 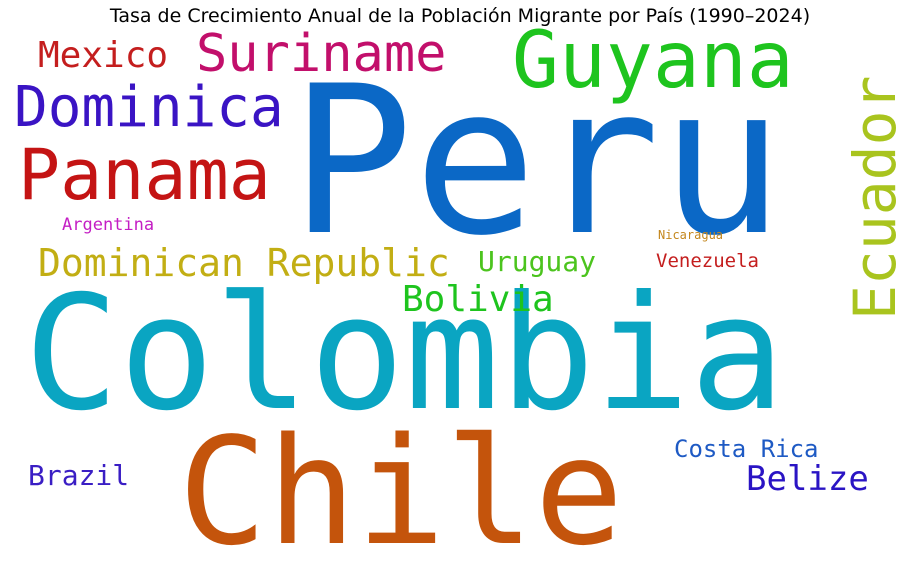 What do you see at coordinates (321, 54) in the screenshot?
I see `word-suriname: Suriname` at bounding box center [321, 54].